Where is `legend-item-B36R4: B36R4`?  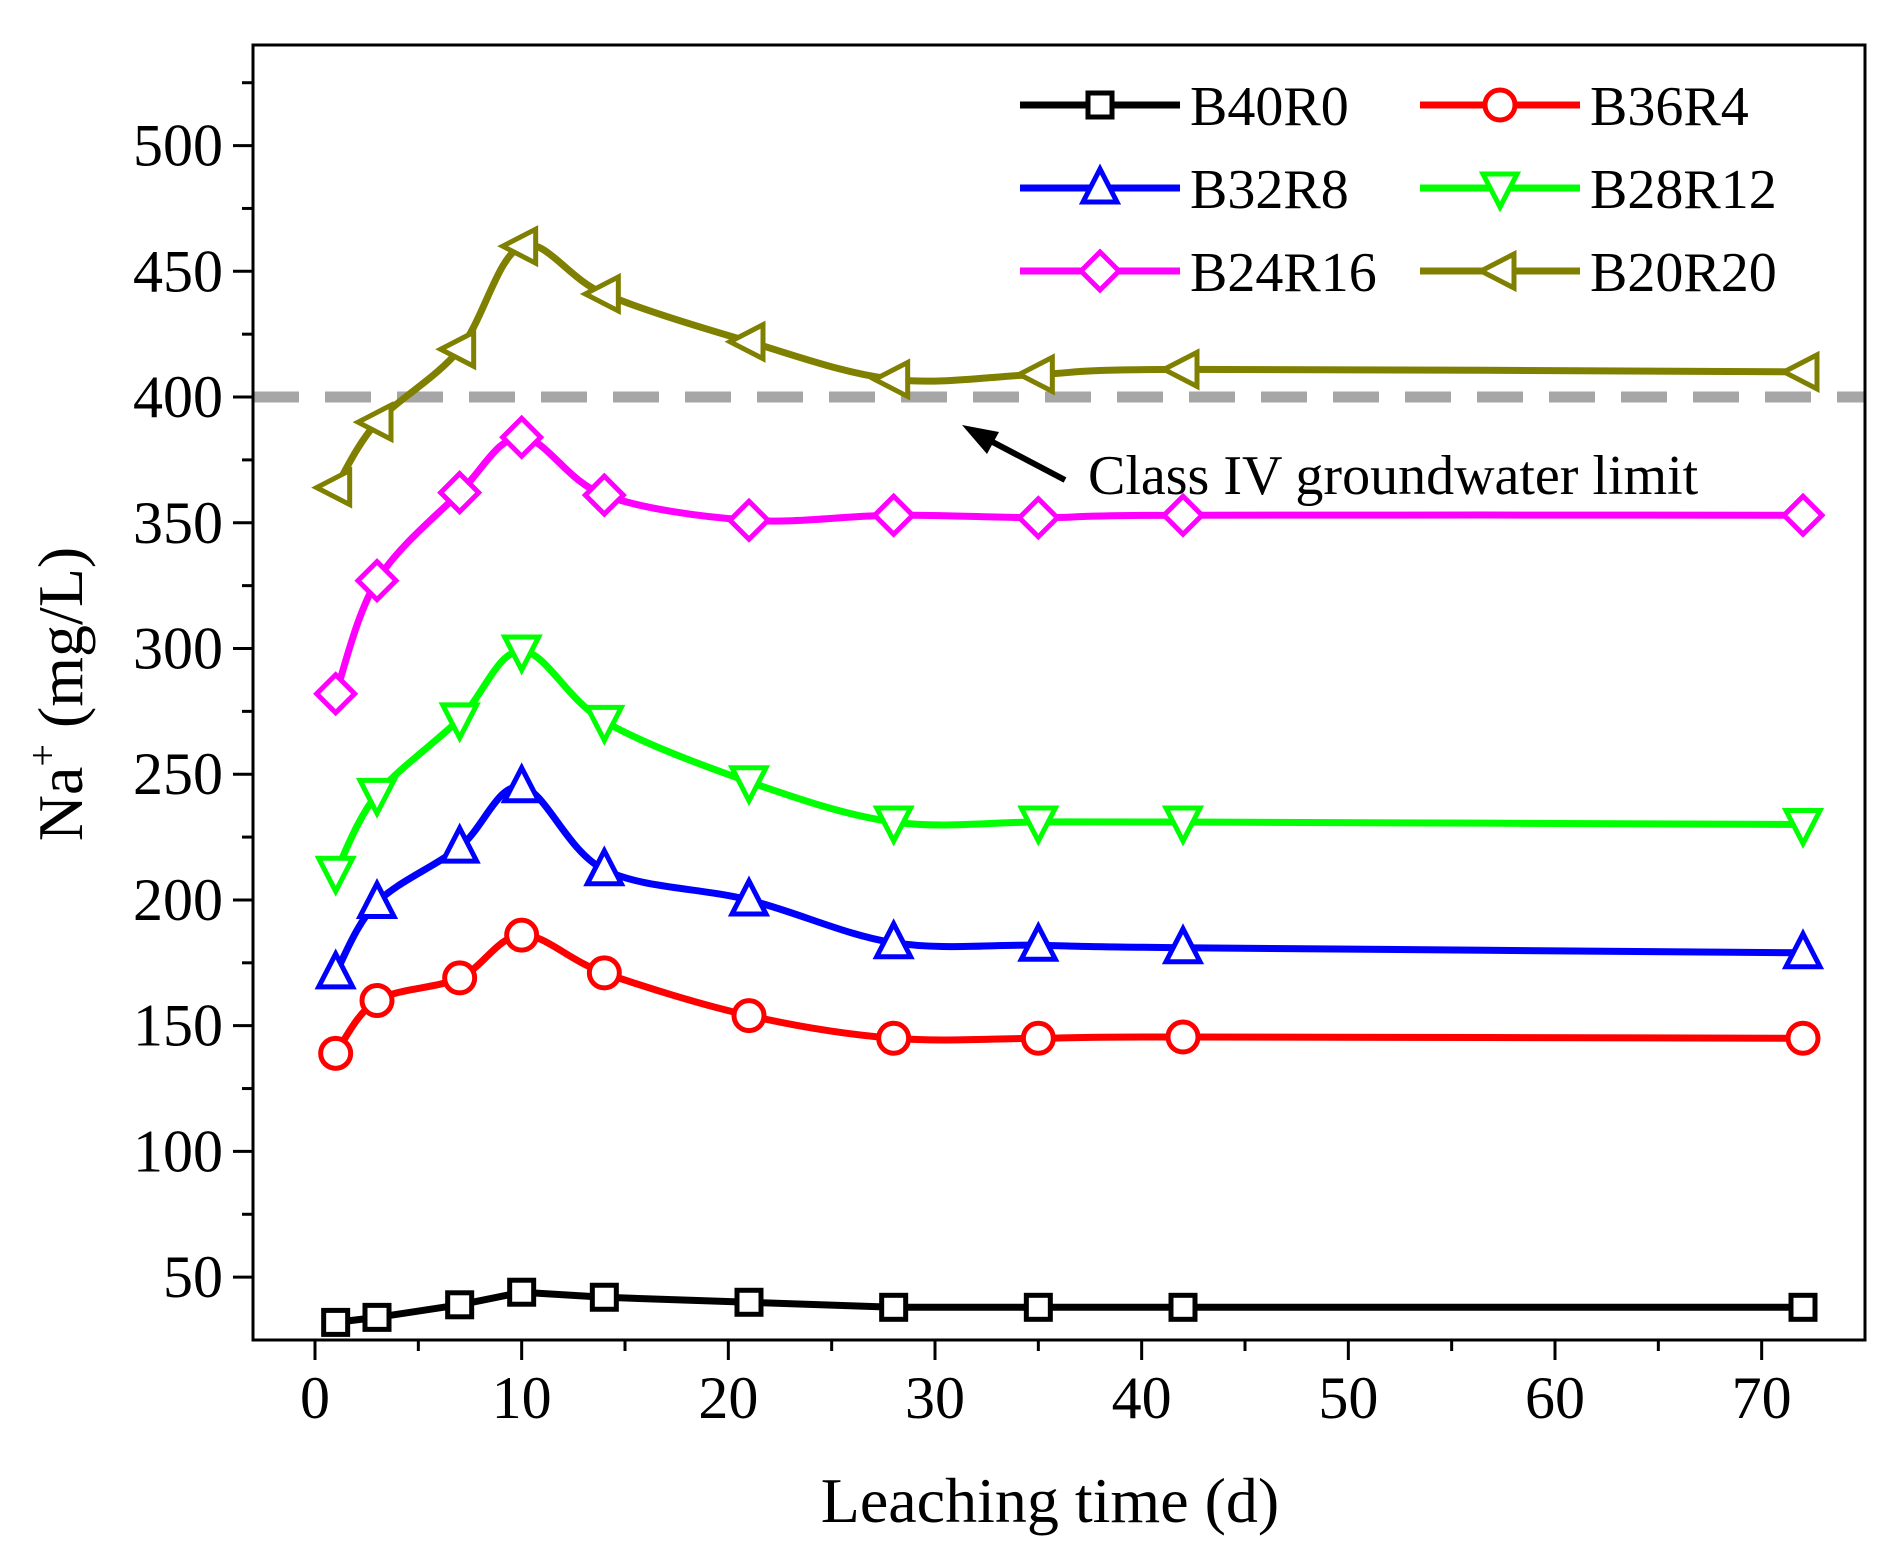 legend-item-B36R4: B36R4 is located at coordinates (1584, 107).